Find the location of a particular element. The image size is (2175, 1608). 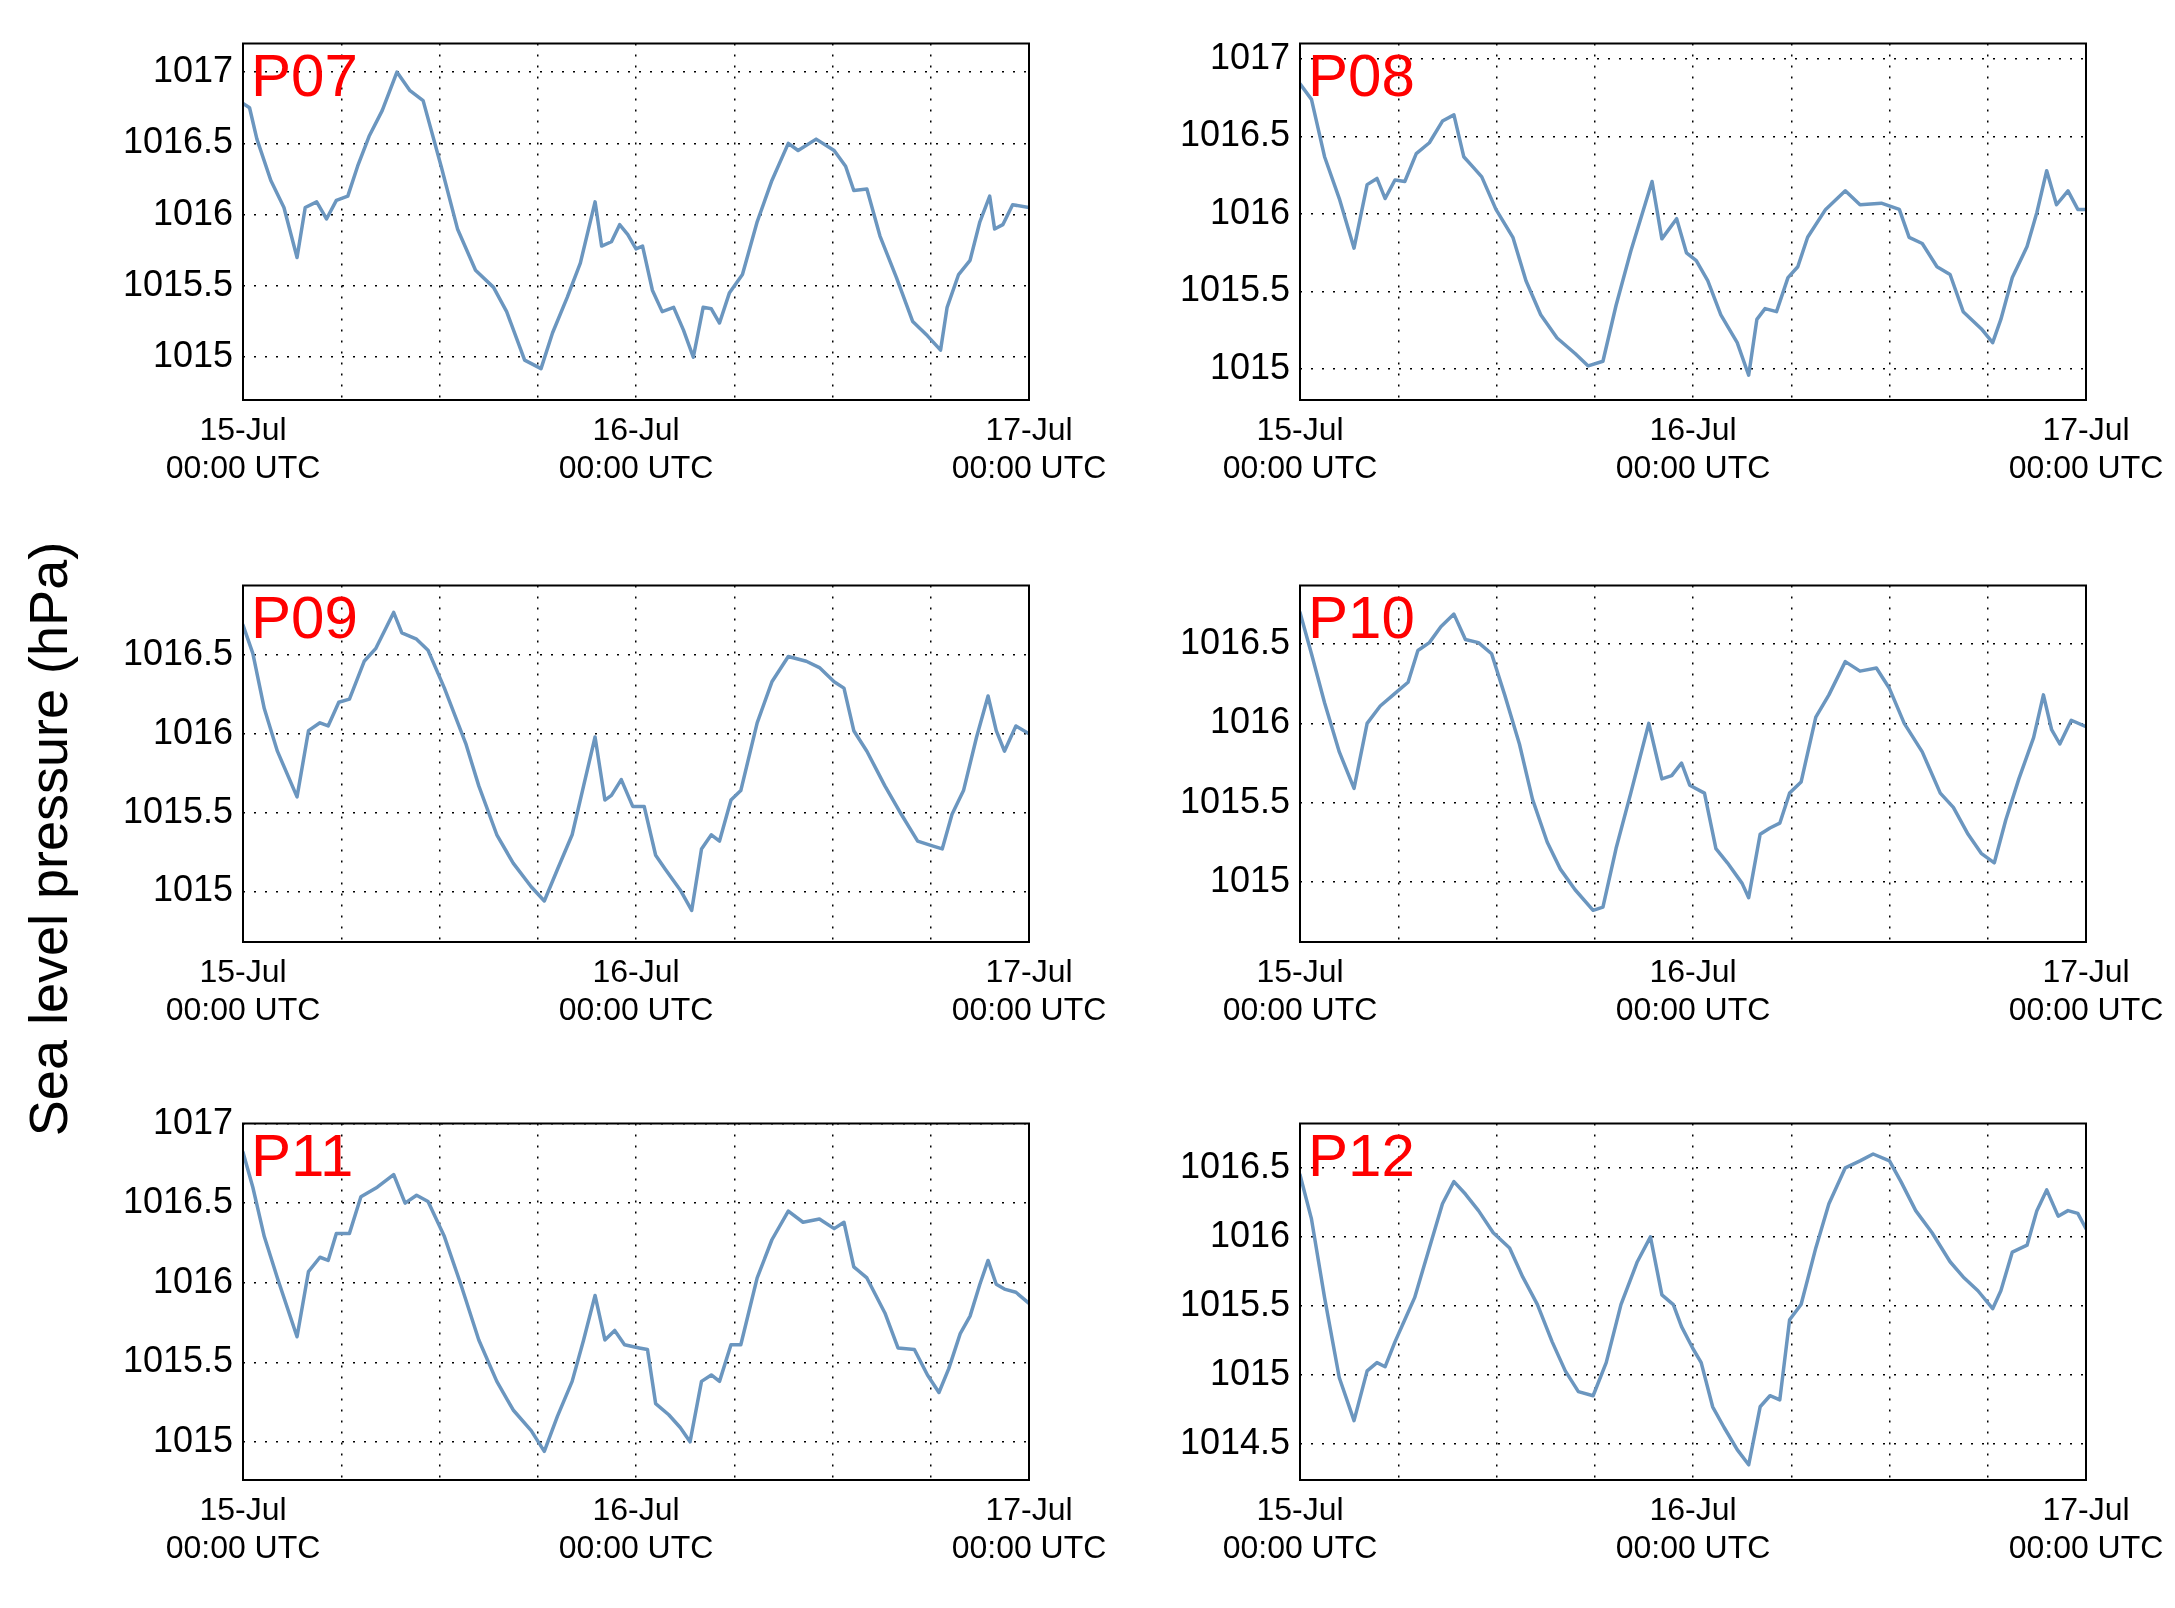

y-axis-title: Sea level pressure (hPa) is located at coordinates (48, 839).